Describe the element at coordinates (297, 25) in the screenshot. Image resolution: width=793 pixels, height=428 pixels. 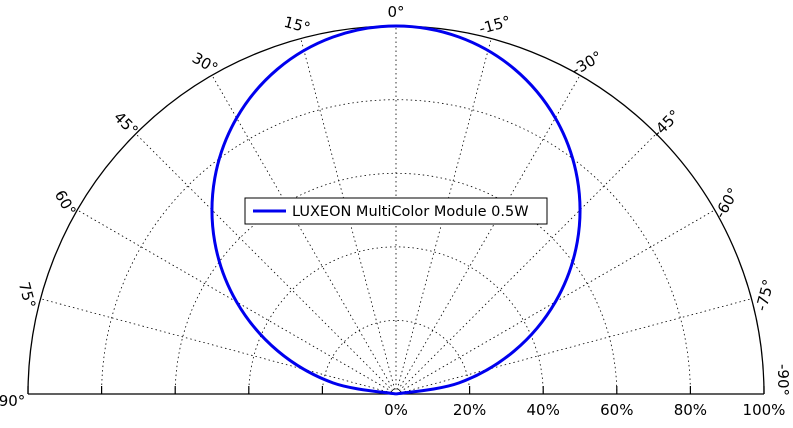
I see `angle-tick-label: 15°` at that location.